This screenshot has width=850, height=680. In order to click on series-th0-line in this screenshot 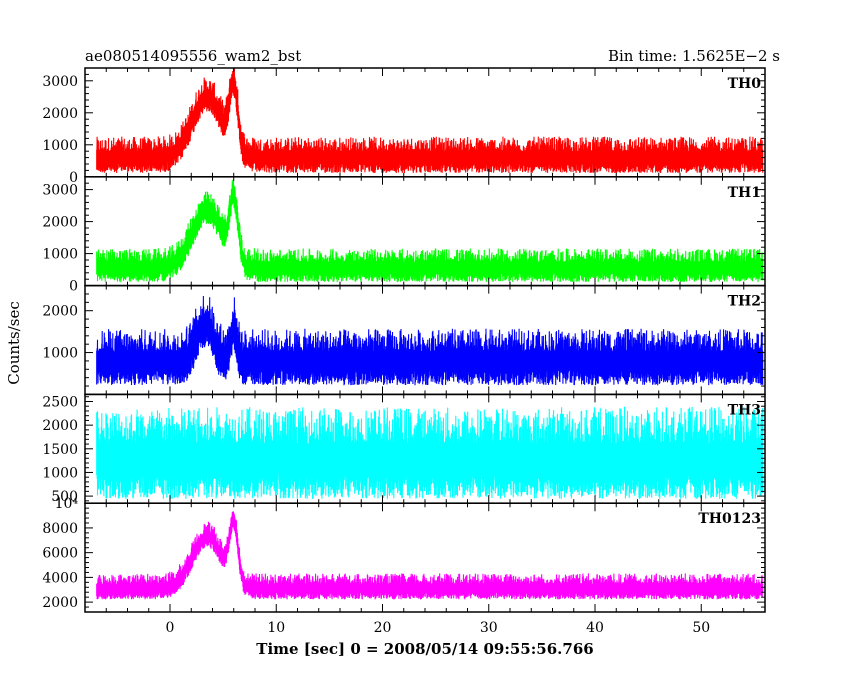, I will do `click(430, 121)`.